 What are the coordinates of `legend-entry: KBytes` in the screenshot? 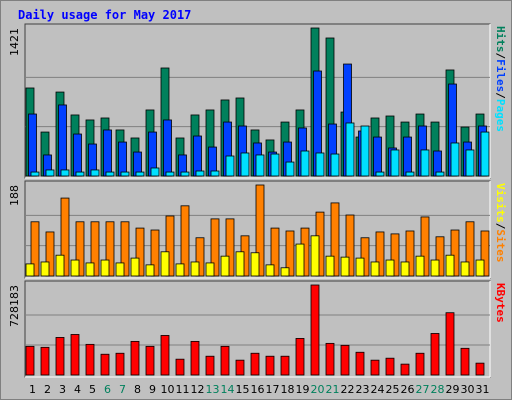 It's located at (500, 303).